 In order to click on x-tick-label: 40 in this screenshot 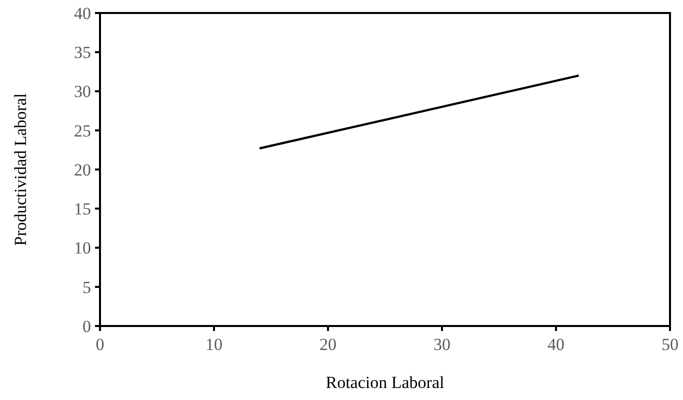, I will do `click(556, 344)`.